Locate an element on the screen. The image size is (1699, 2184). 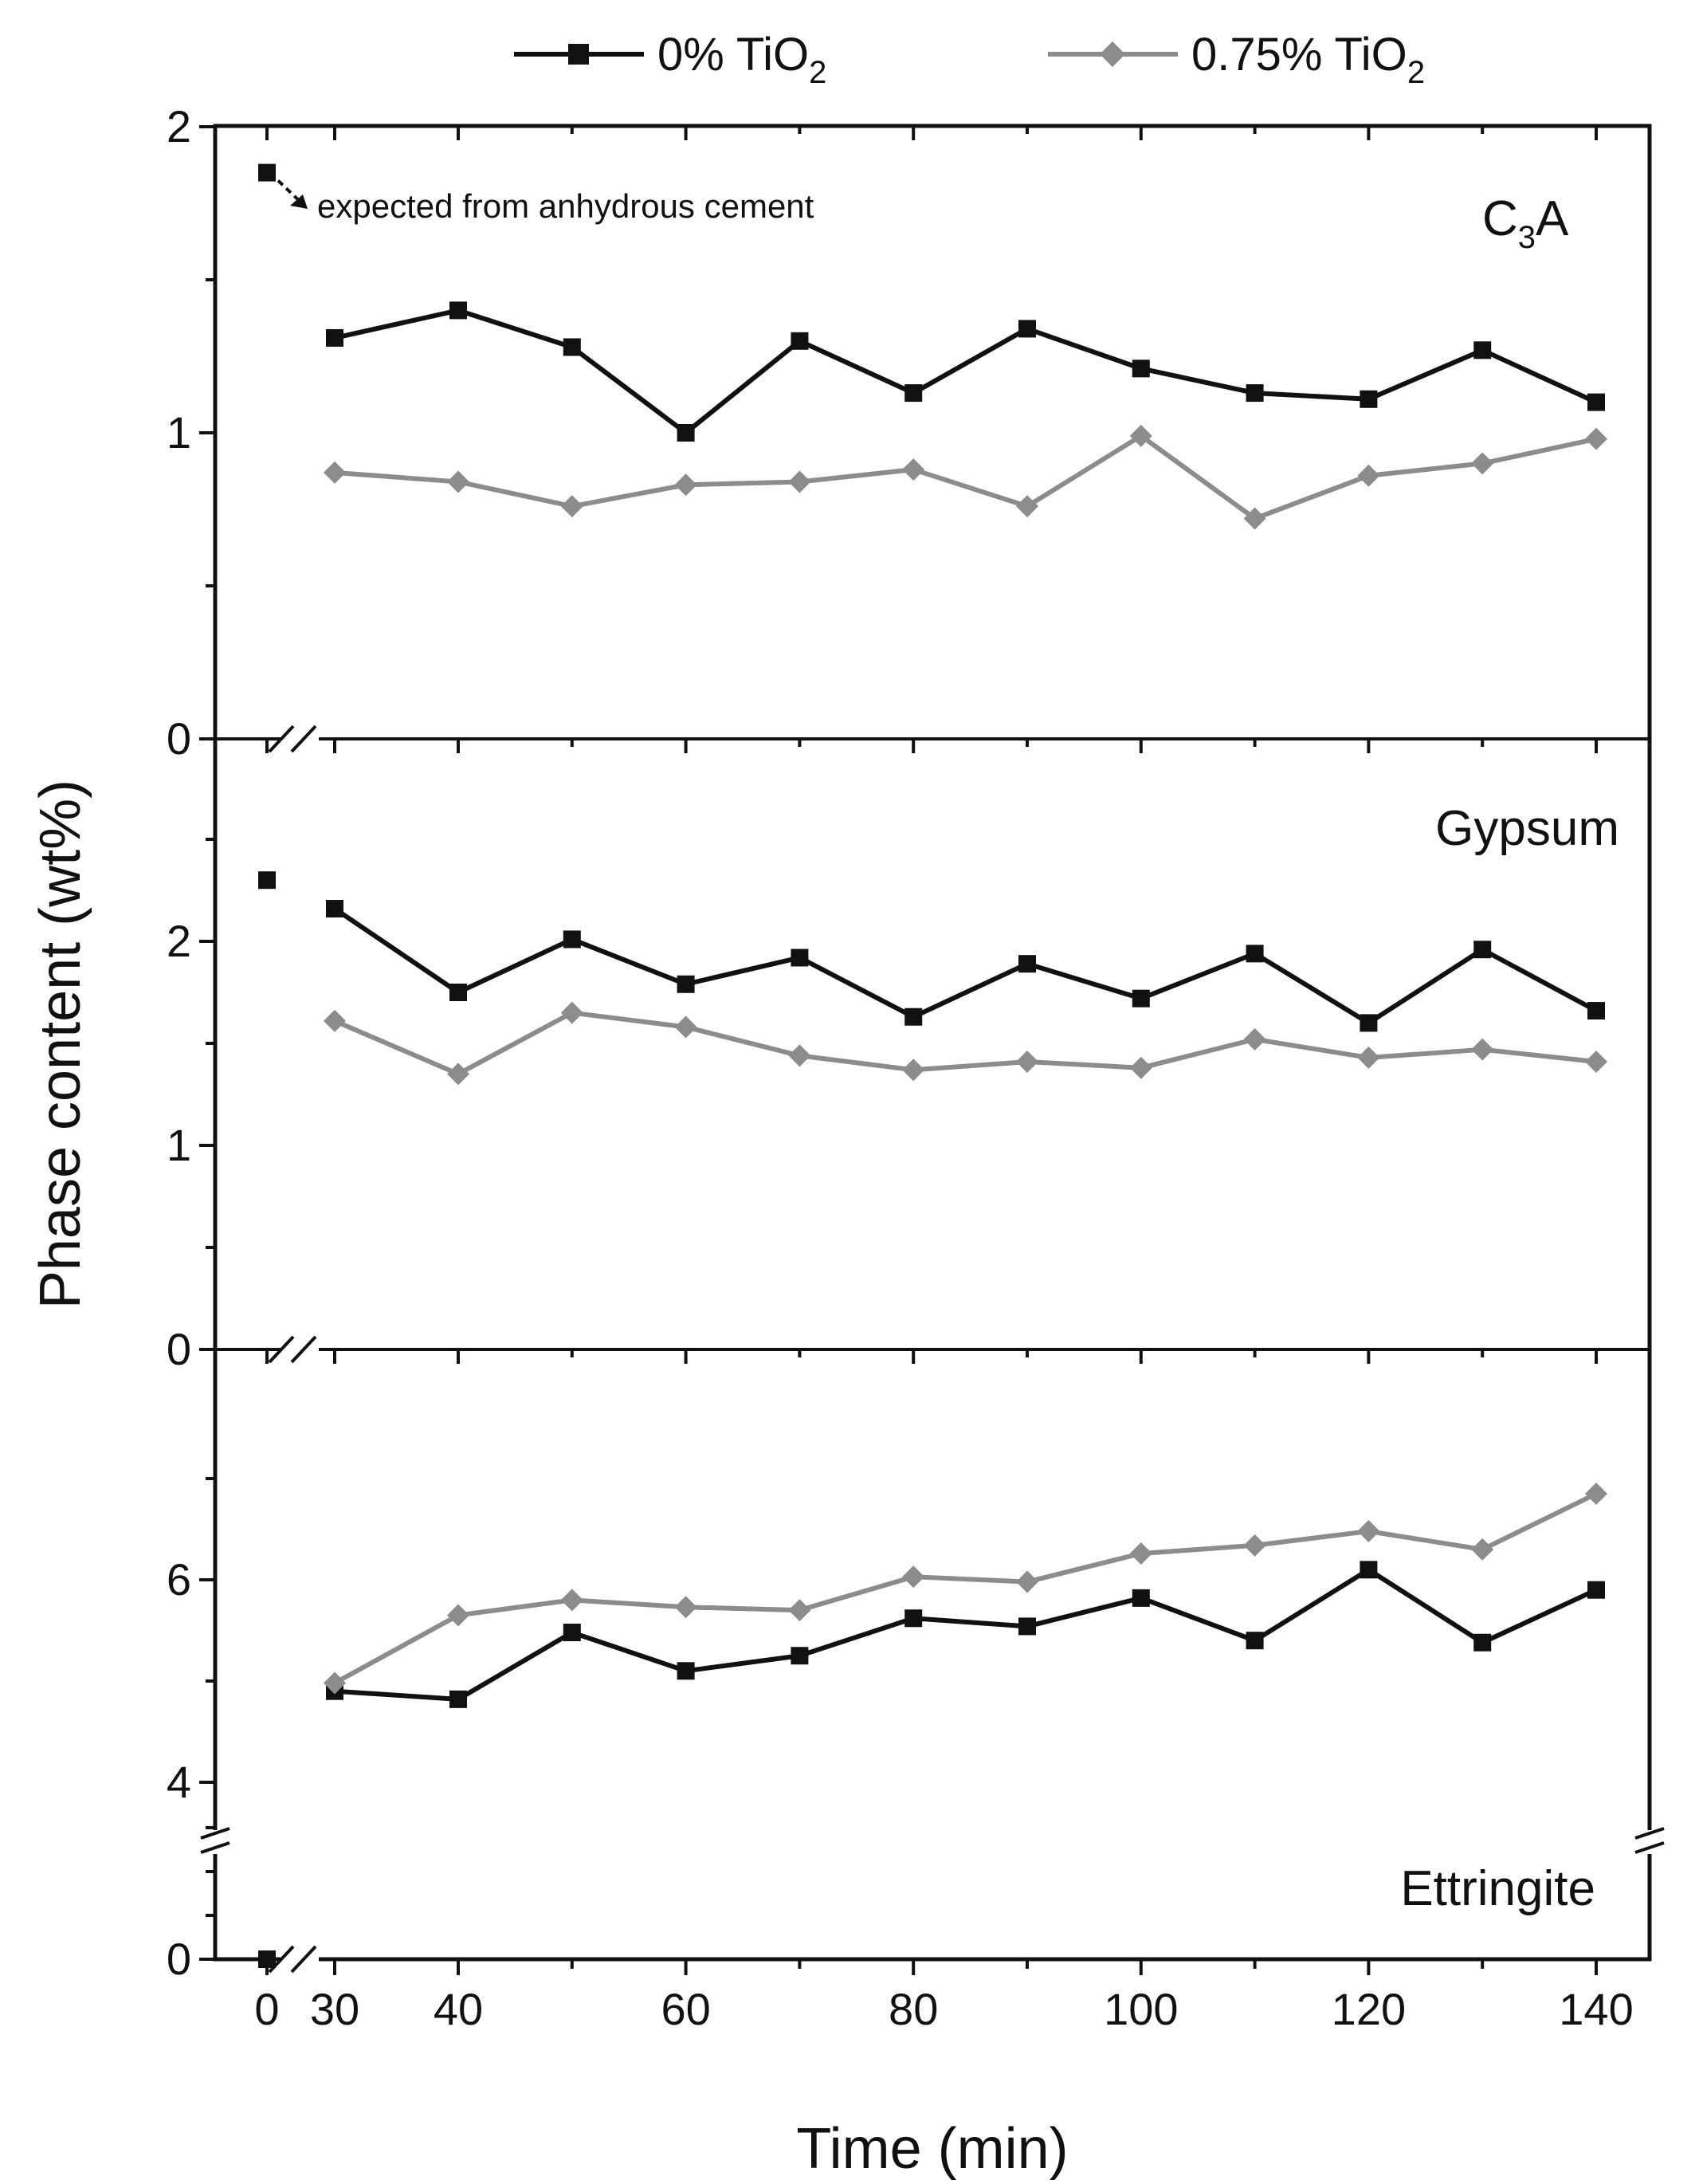
x-axis-title: Time (min) is located at coordinates (932, 2149).